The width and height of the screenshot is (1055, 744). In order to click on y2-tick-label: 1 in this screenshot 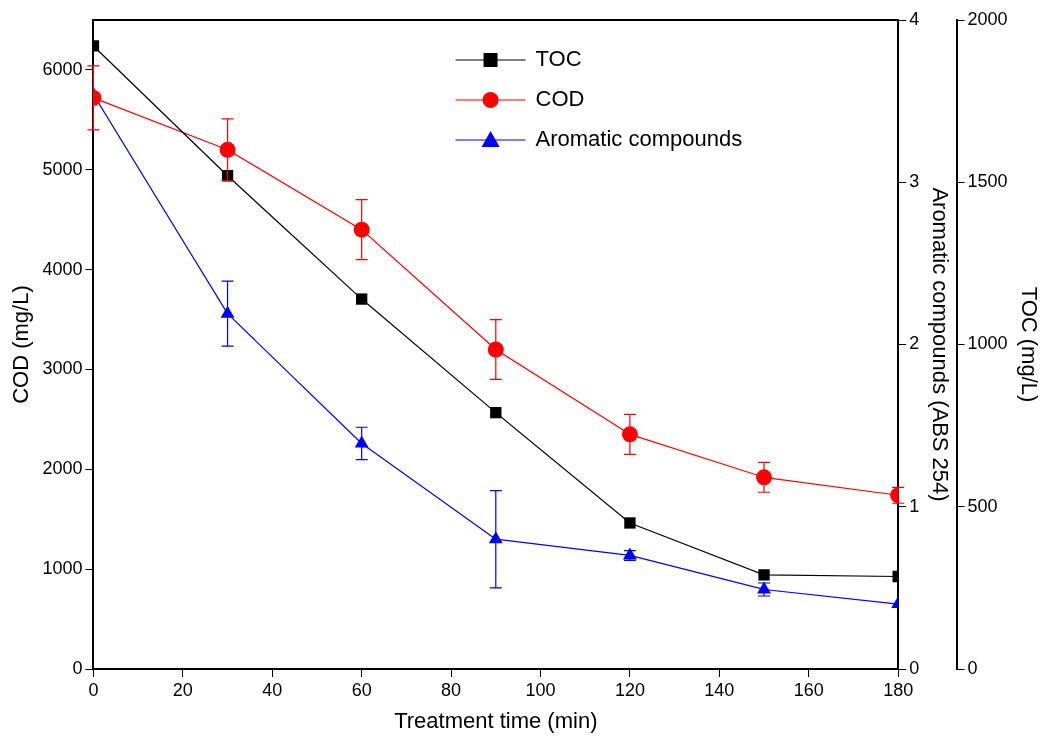, I will do `click(914, 505)`.